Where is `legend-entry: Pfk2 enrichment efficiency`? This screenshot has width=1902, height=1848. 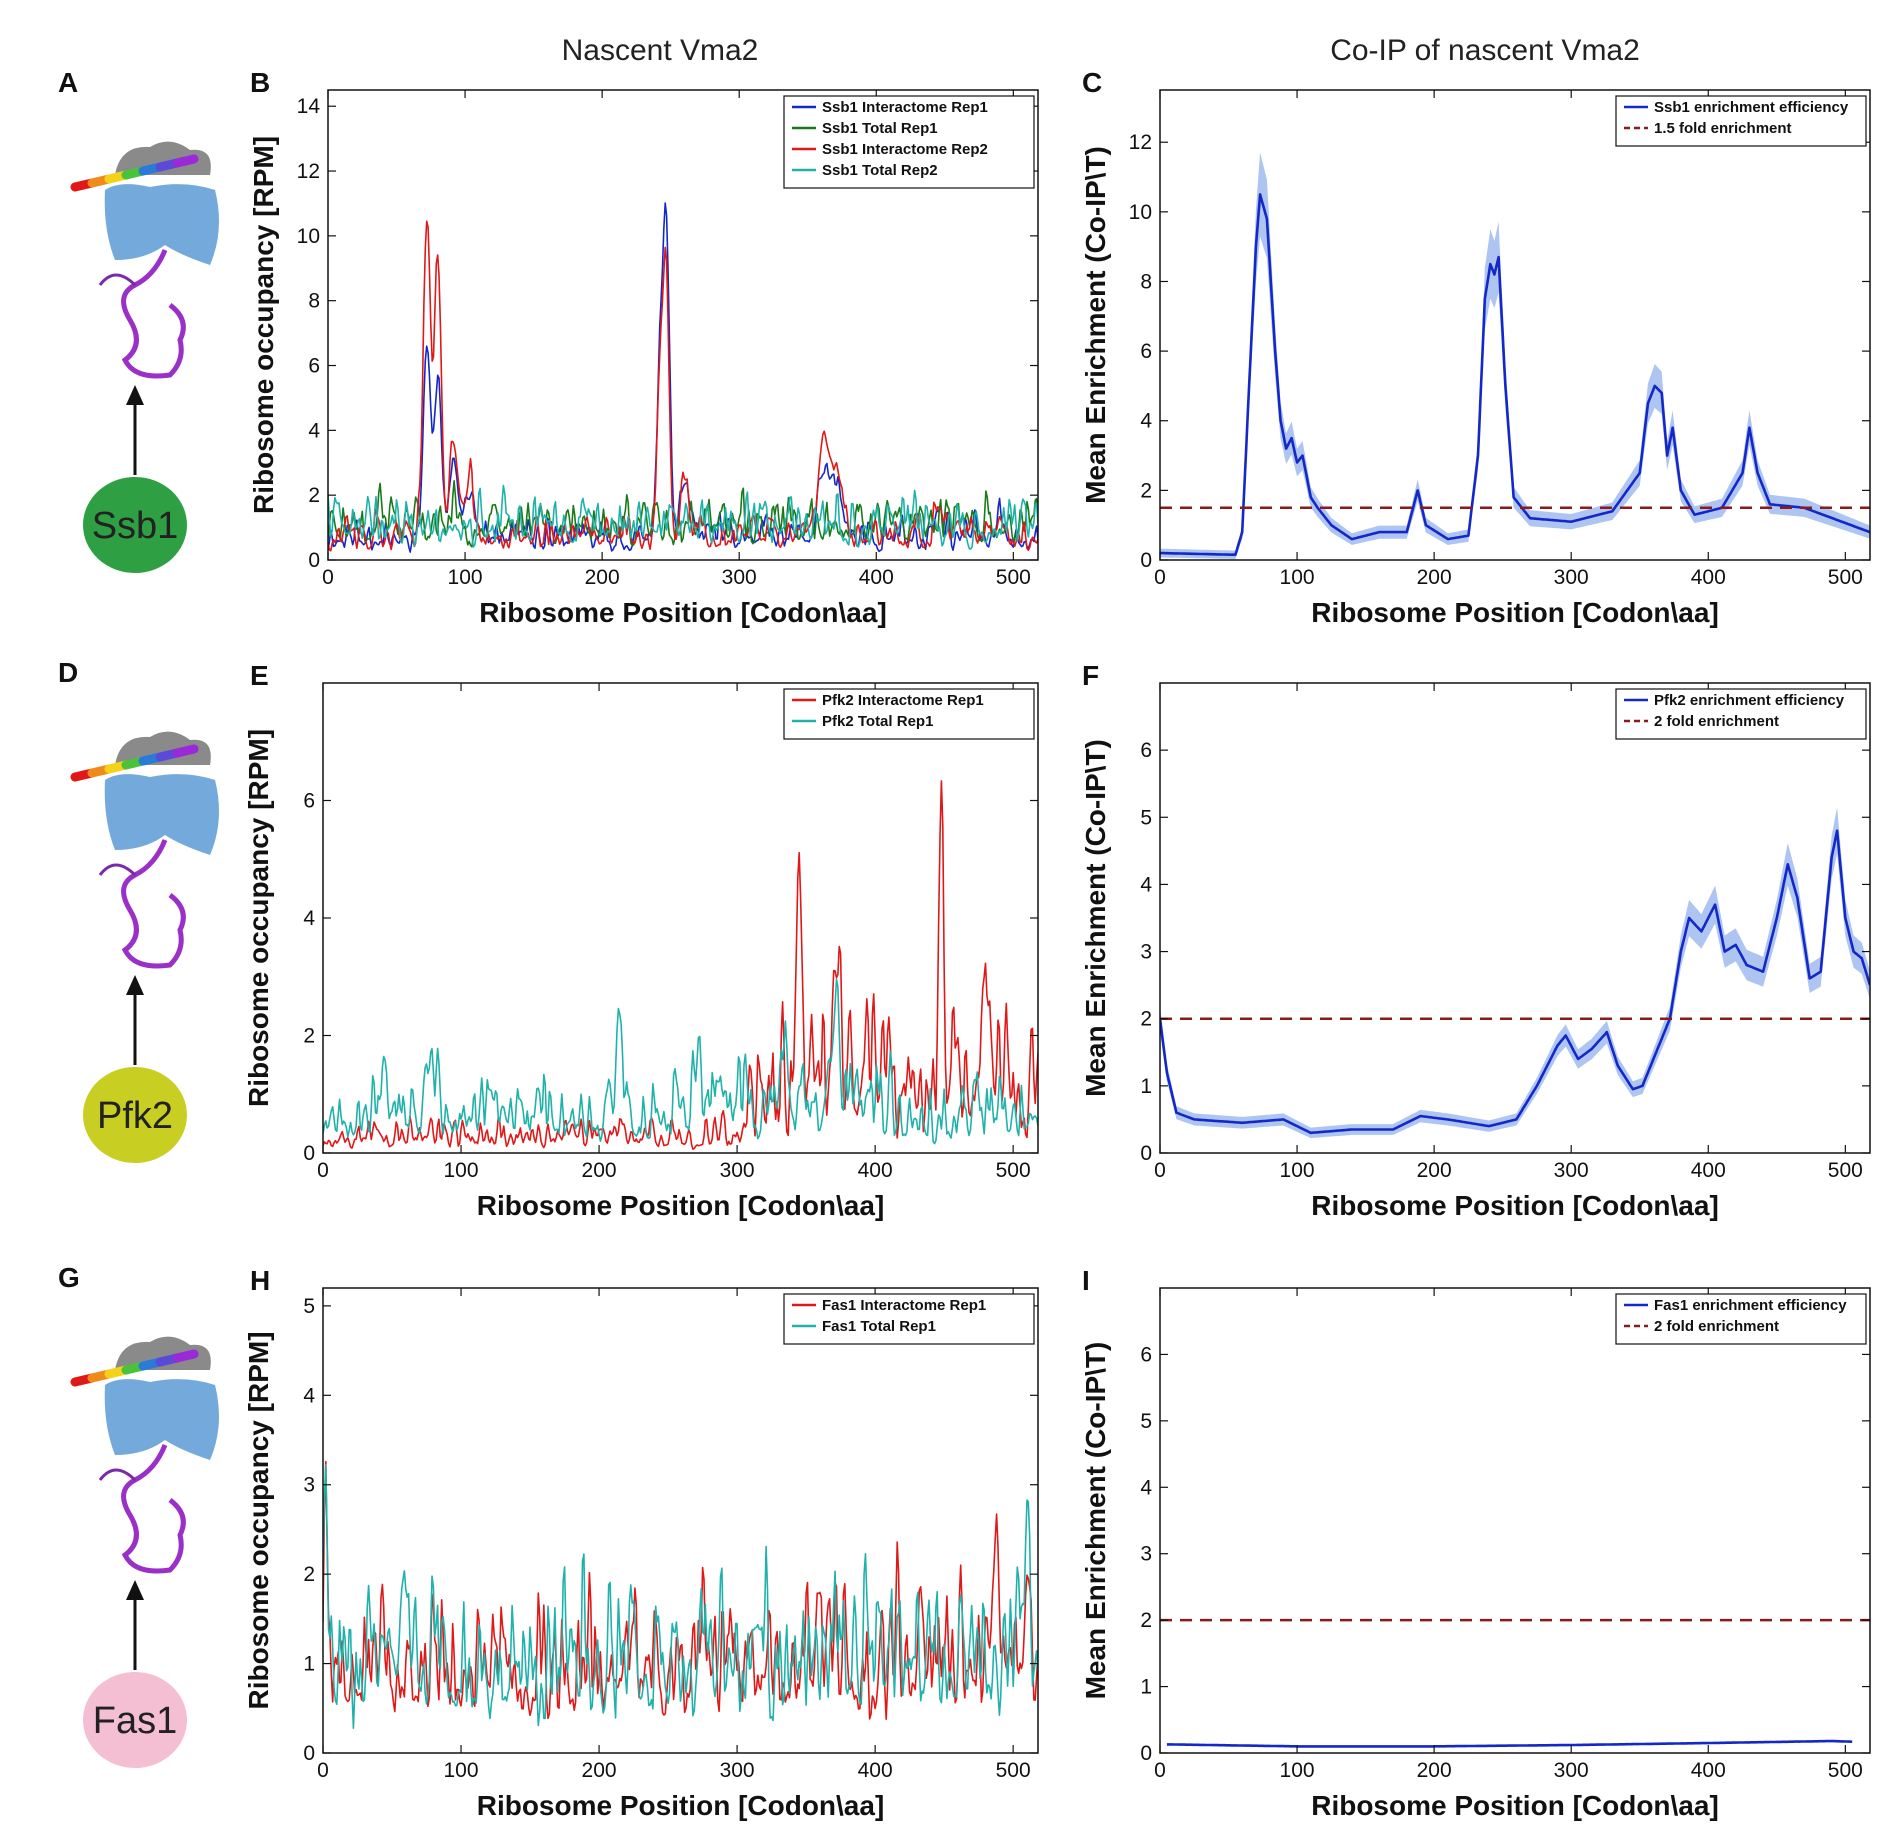 legend-entry: Pfk2 enrichment efficiency is located at coordinates (1749, 700).